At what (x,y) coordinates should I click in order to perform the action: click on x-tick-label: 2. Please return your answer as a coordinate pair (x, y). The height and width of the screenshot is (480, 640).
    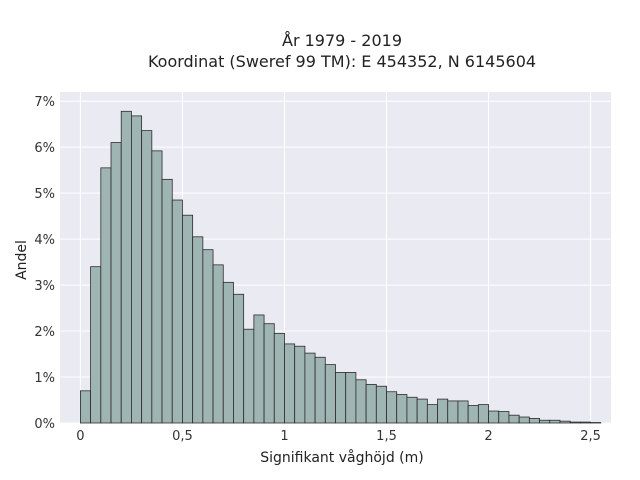
    Looking at the image, I should click on (488, 436).